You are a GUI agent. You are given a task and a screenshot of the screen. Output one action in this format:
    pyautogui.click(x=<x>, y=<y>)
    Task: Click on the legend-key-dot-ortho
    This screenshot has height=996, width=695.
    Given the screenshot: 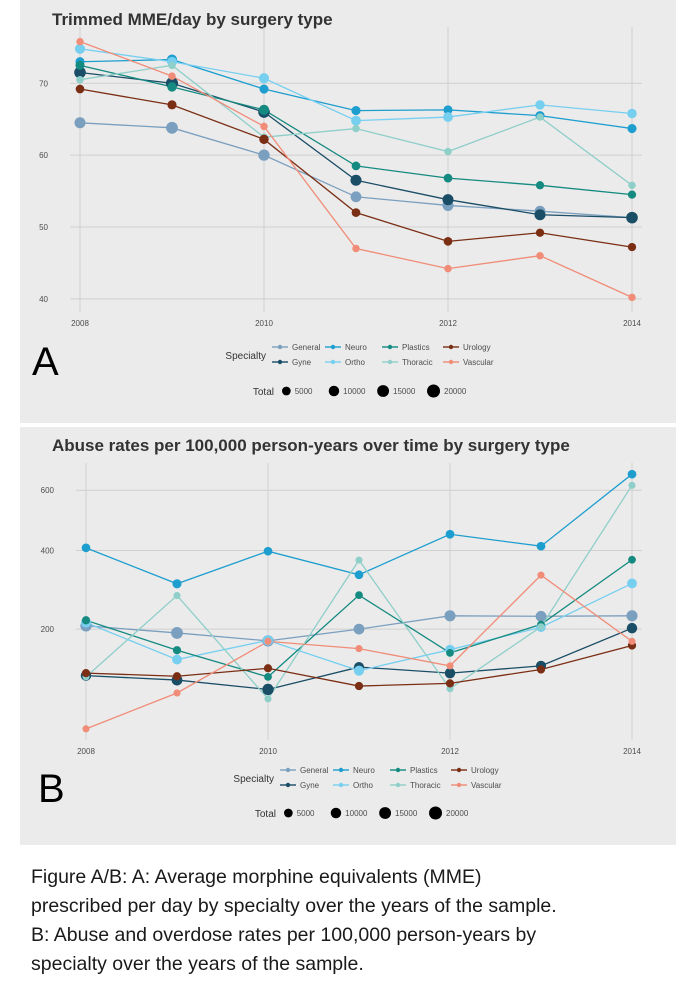 What is the action you would take?
    pyautogui.click(x=333, y=362)
    